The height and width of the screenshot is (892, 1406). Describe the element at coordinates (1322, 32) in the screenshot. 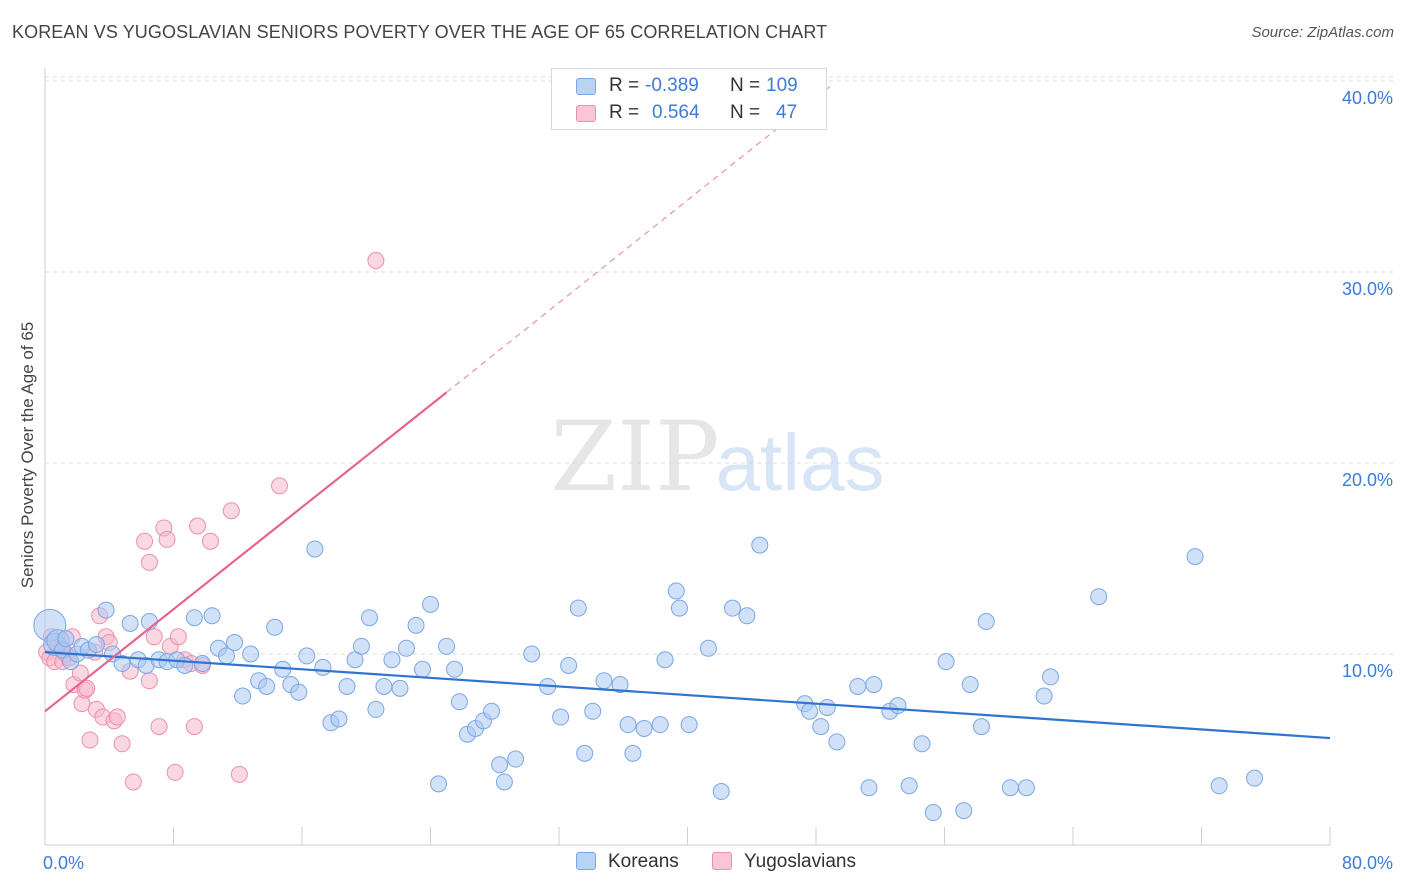

I see `source-label: Source: ZipAtlas.com` at that location.